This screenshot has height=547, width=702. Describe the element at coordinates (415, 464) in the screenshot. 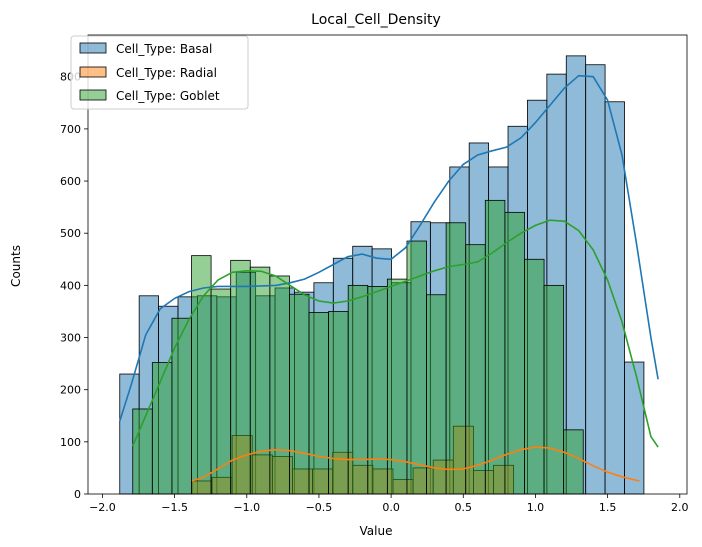

I see `kde-line-radial` at that location.